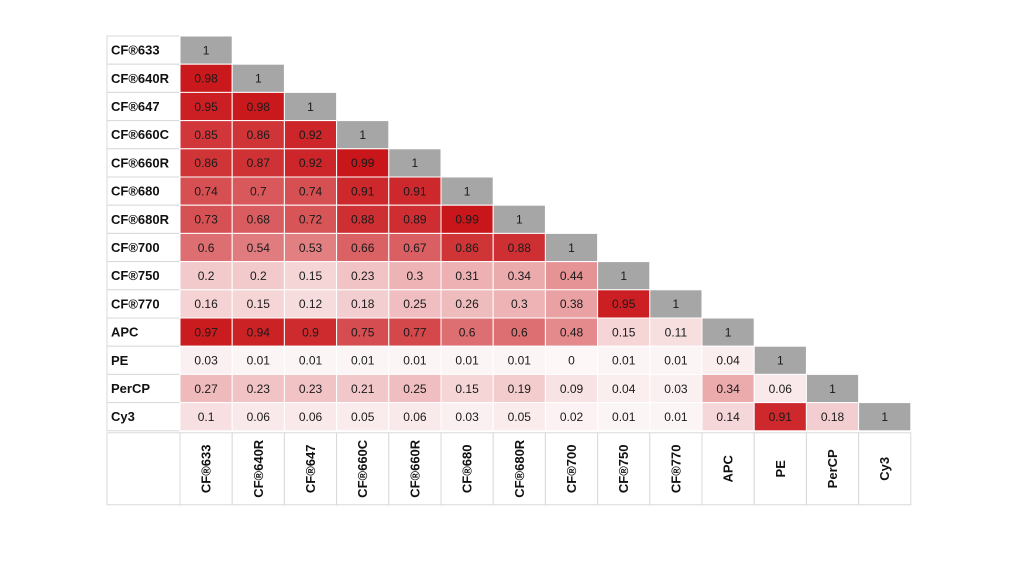  Describe the element at coordinates (572, 389) in the screenshot. I see `cell-value-label: 0.09` at that location.